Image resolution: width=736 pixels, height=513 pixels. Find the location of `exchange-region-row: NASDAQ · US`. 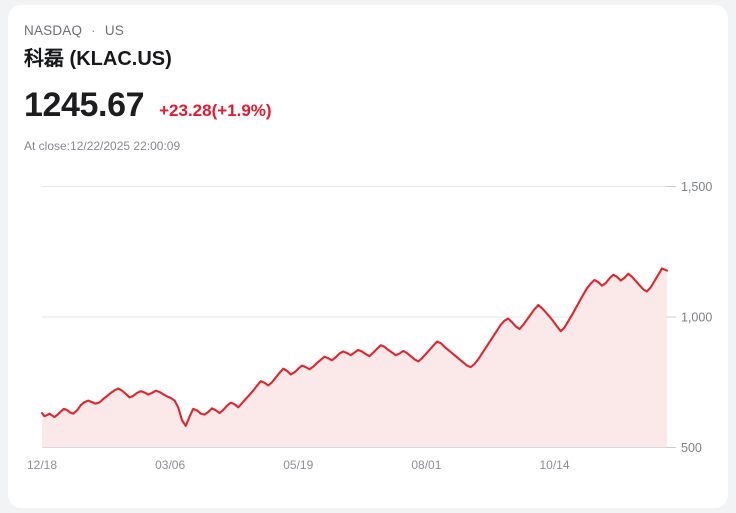

exchange-region-row: NASDAQ · US is located at coordinates (354, 31).